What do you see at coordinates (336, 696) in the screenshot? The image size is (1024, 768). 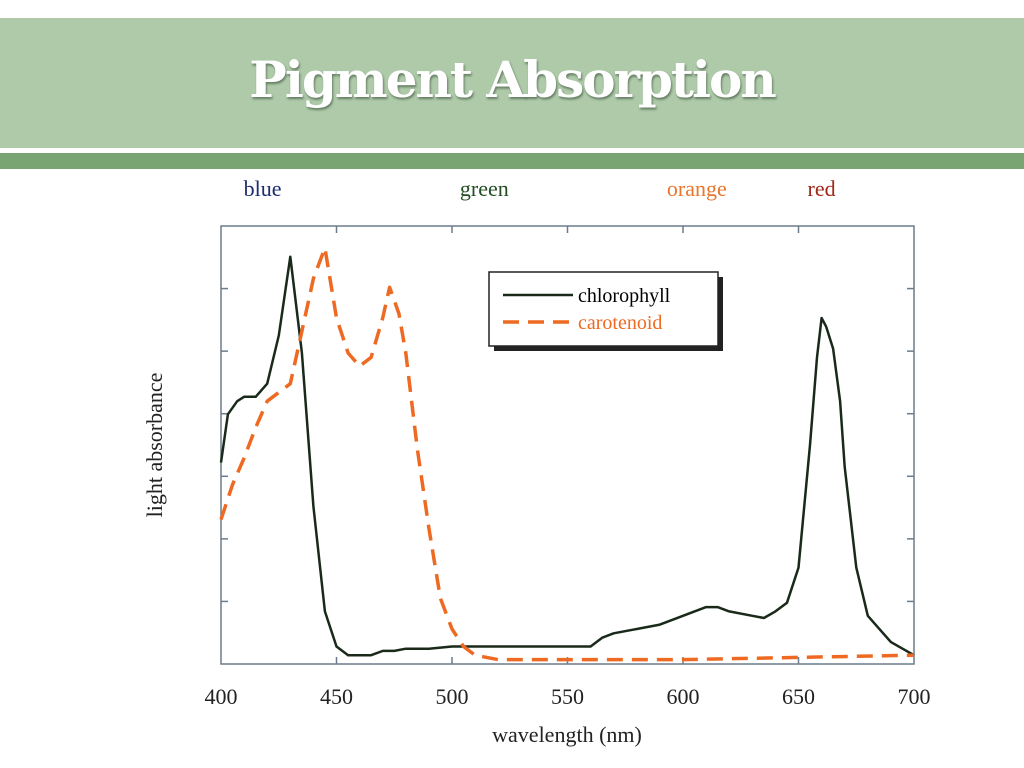 I see `x-tick-label: 450` at bounding box center [336, 696].